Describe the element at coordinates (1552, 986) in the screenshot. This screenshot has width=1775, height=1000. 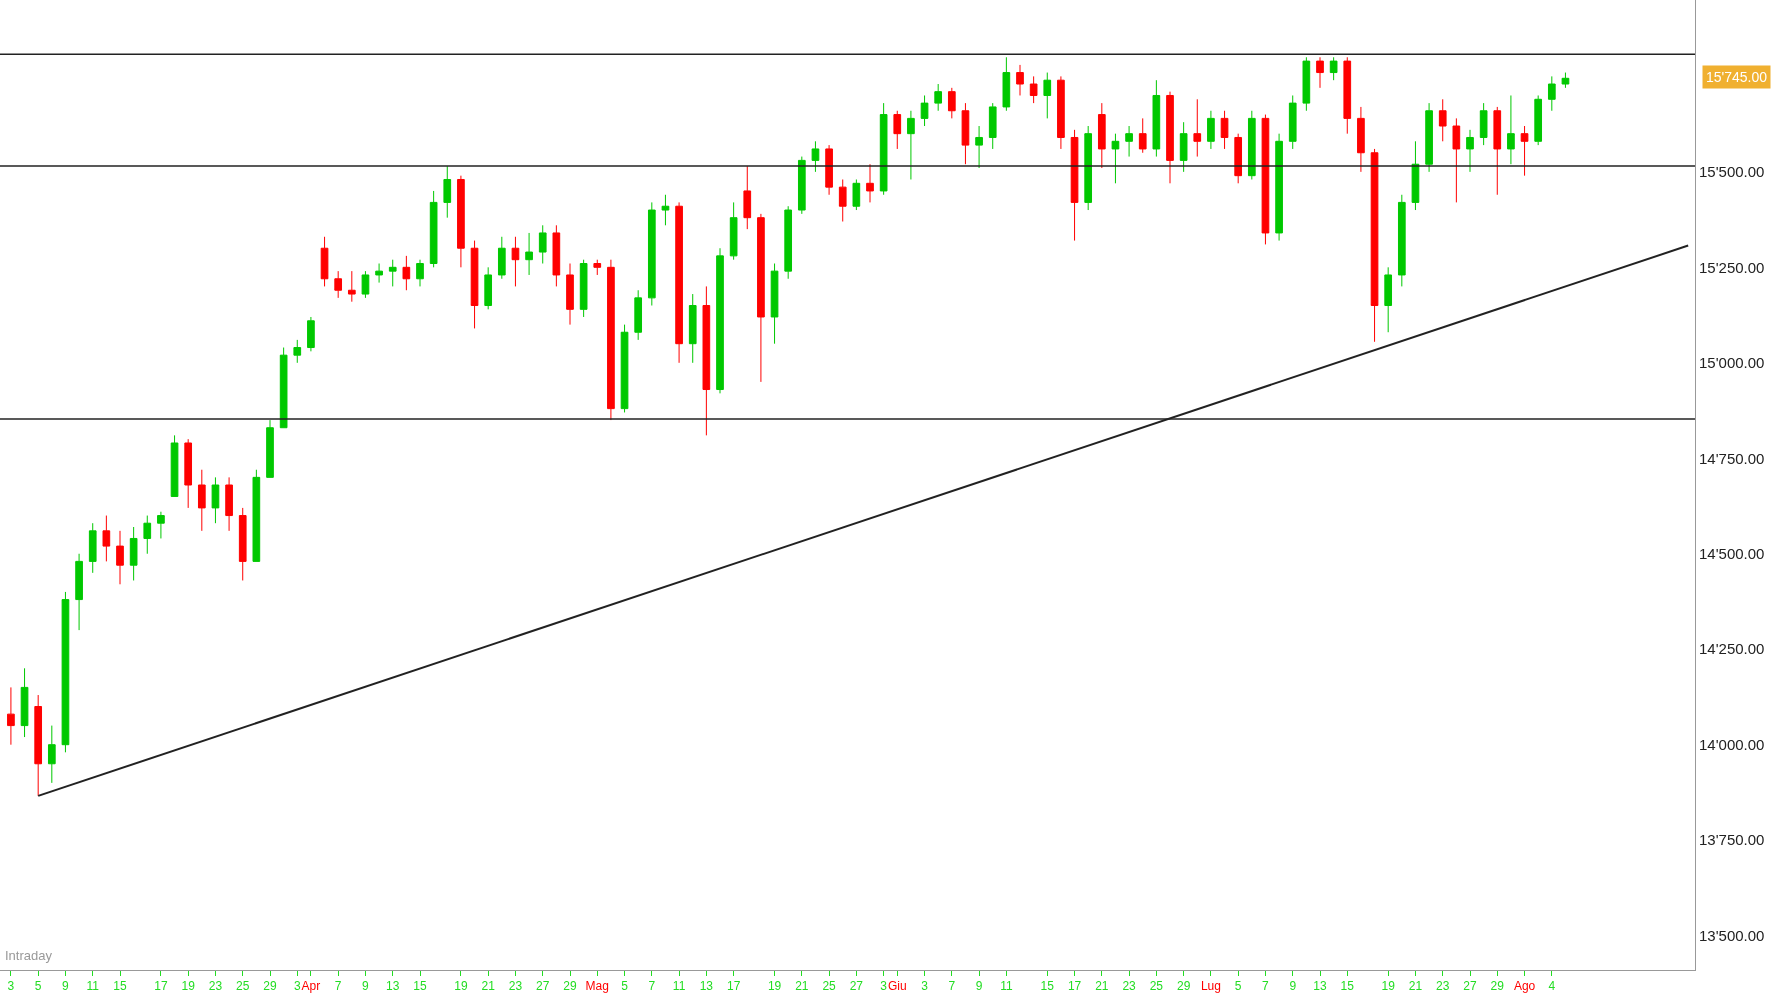
I see `x-tick-label: 4` at that location.